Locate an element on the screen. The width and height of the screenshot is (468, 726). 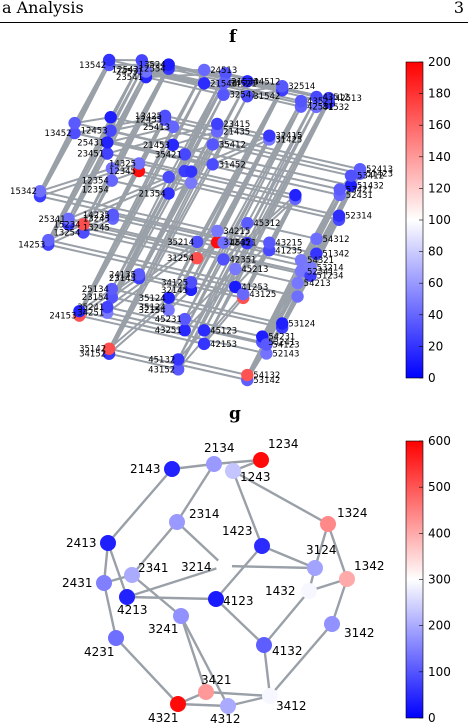
f-node-label: 34521 is located at coordinates (243, 85).